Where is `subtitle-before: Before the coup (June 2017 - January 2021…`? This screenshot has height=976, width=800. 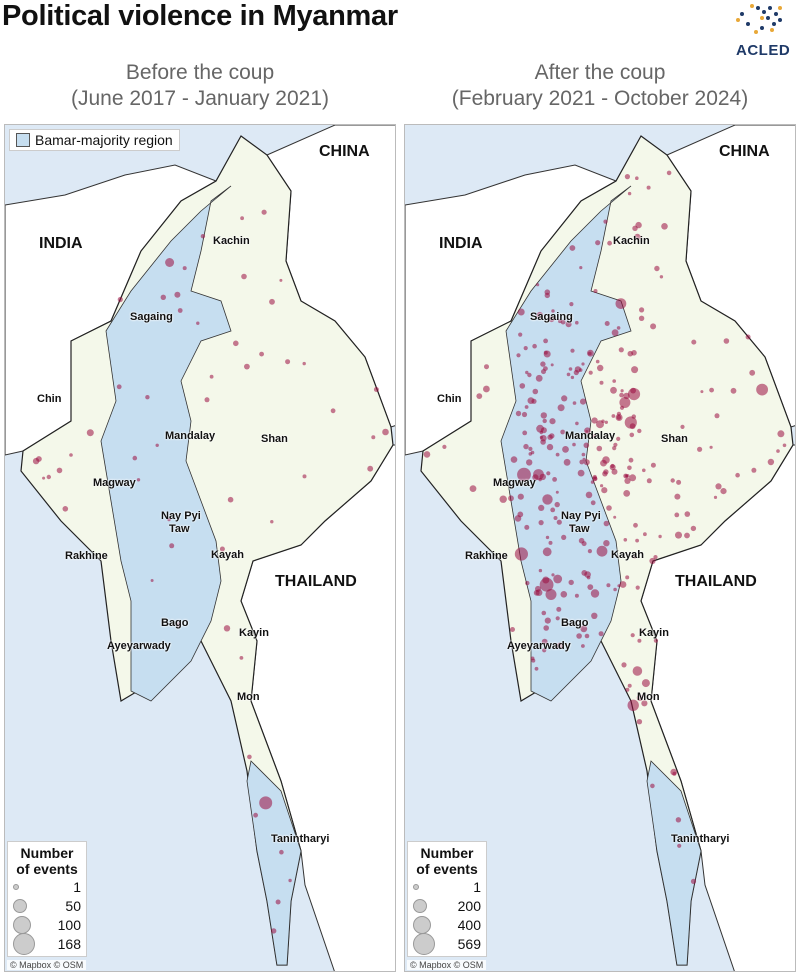 subtitle-before: Before the coup (June 2017 - January 2021… is located at coordinates (200, 85).